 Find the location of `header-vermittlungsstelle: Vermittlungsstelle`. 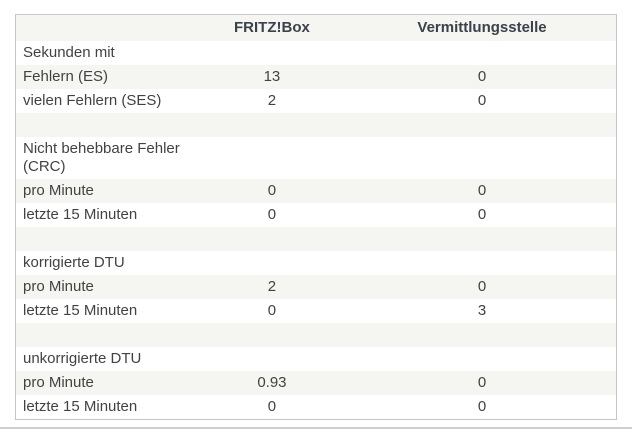

header-vermittlungsstelle: Vermittlungsstelle is located at coordinates (482, 27).